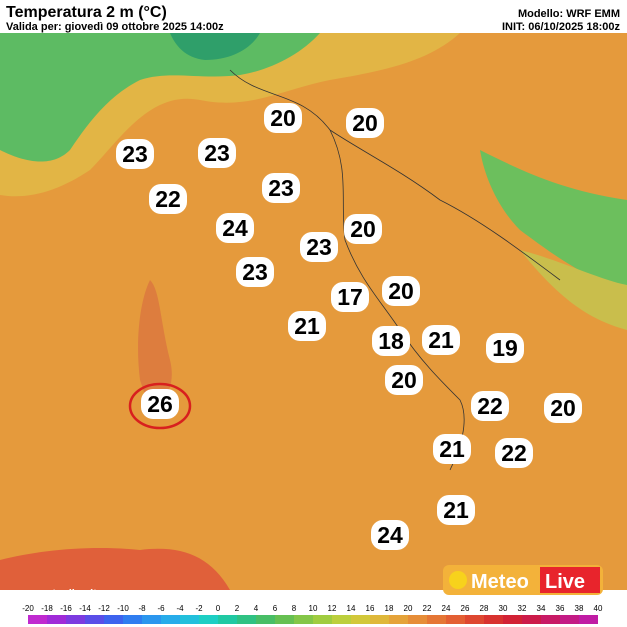  I want to click on scale-tick-label: 28, so click(484, 608).